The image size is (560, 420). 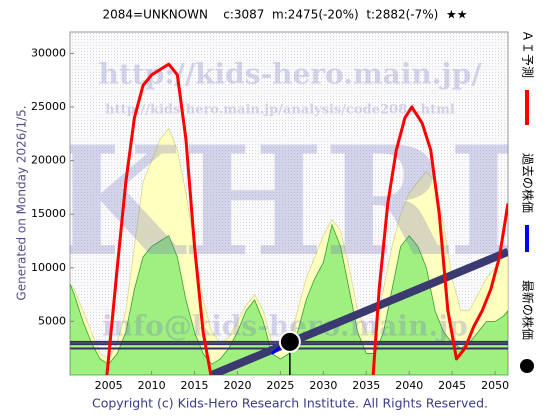 I want to click on legend-label: ＡＩ予測, so click(x=528, y=54).